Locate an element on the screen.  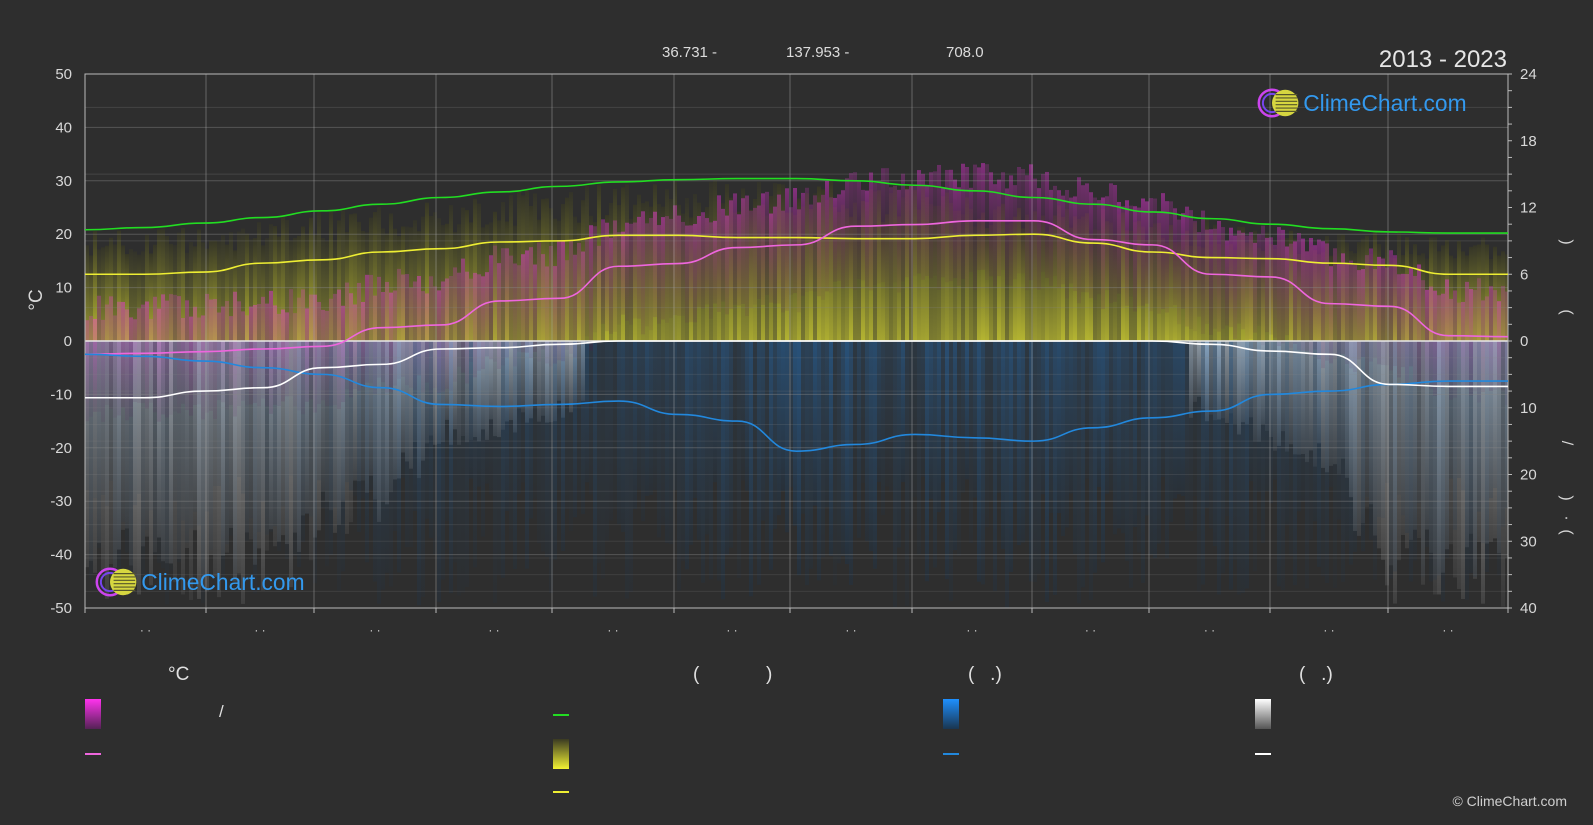
legend-snow-header: ( .) is located at coordinates (1316, 674).